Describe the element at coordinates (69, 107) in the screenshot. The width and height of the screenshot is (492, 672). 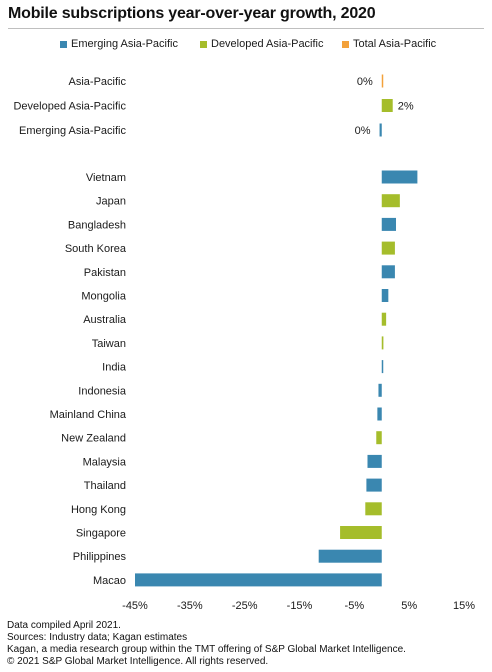
I see `category-label-developed-asia-pacific: Developed Asia-Pacific` at that location.